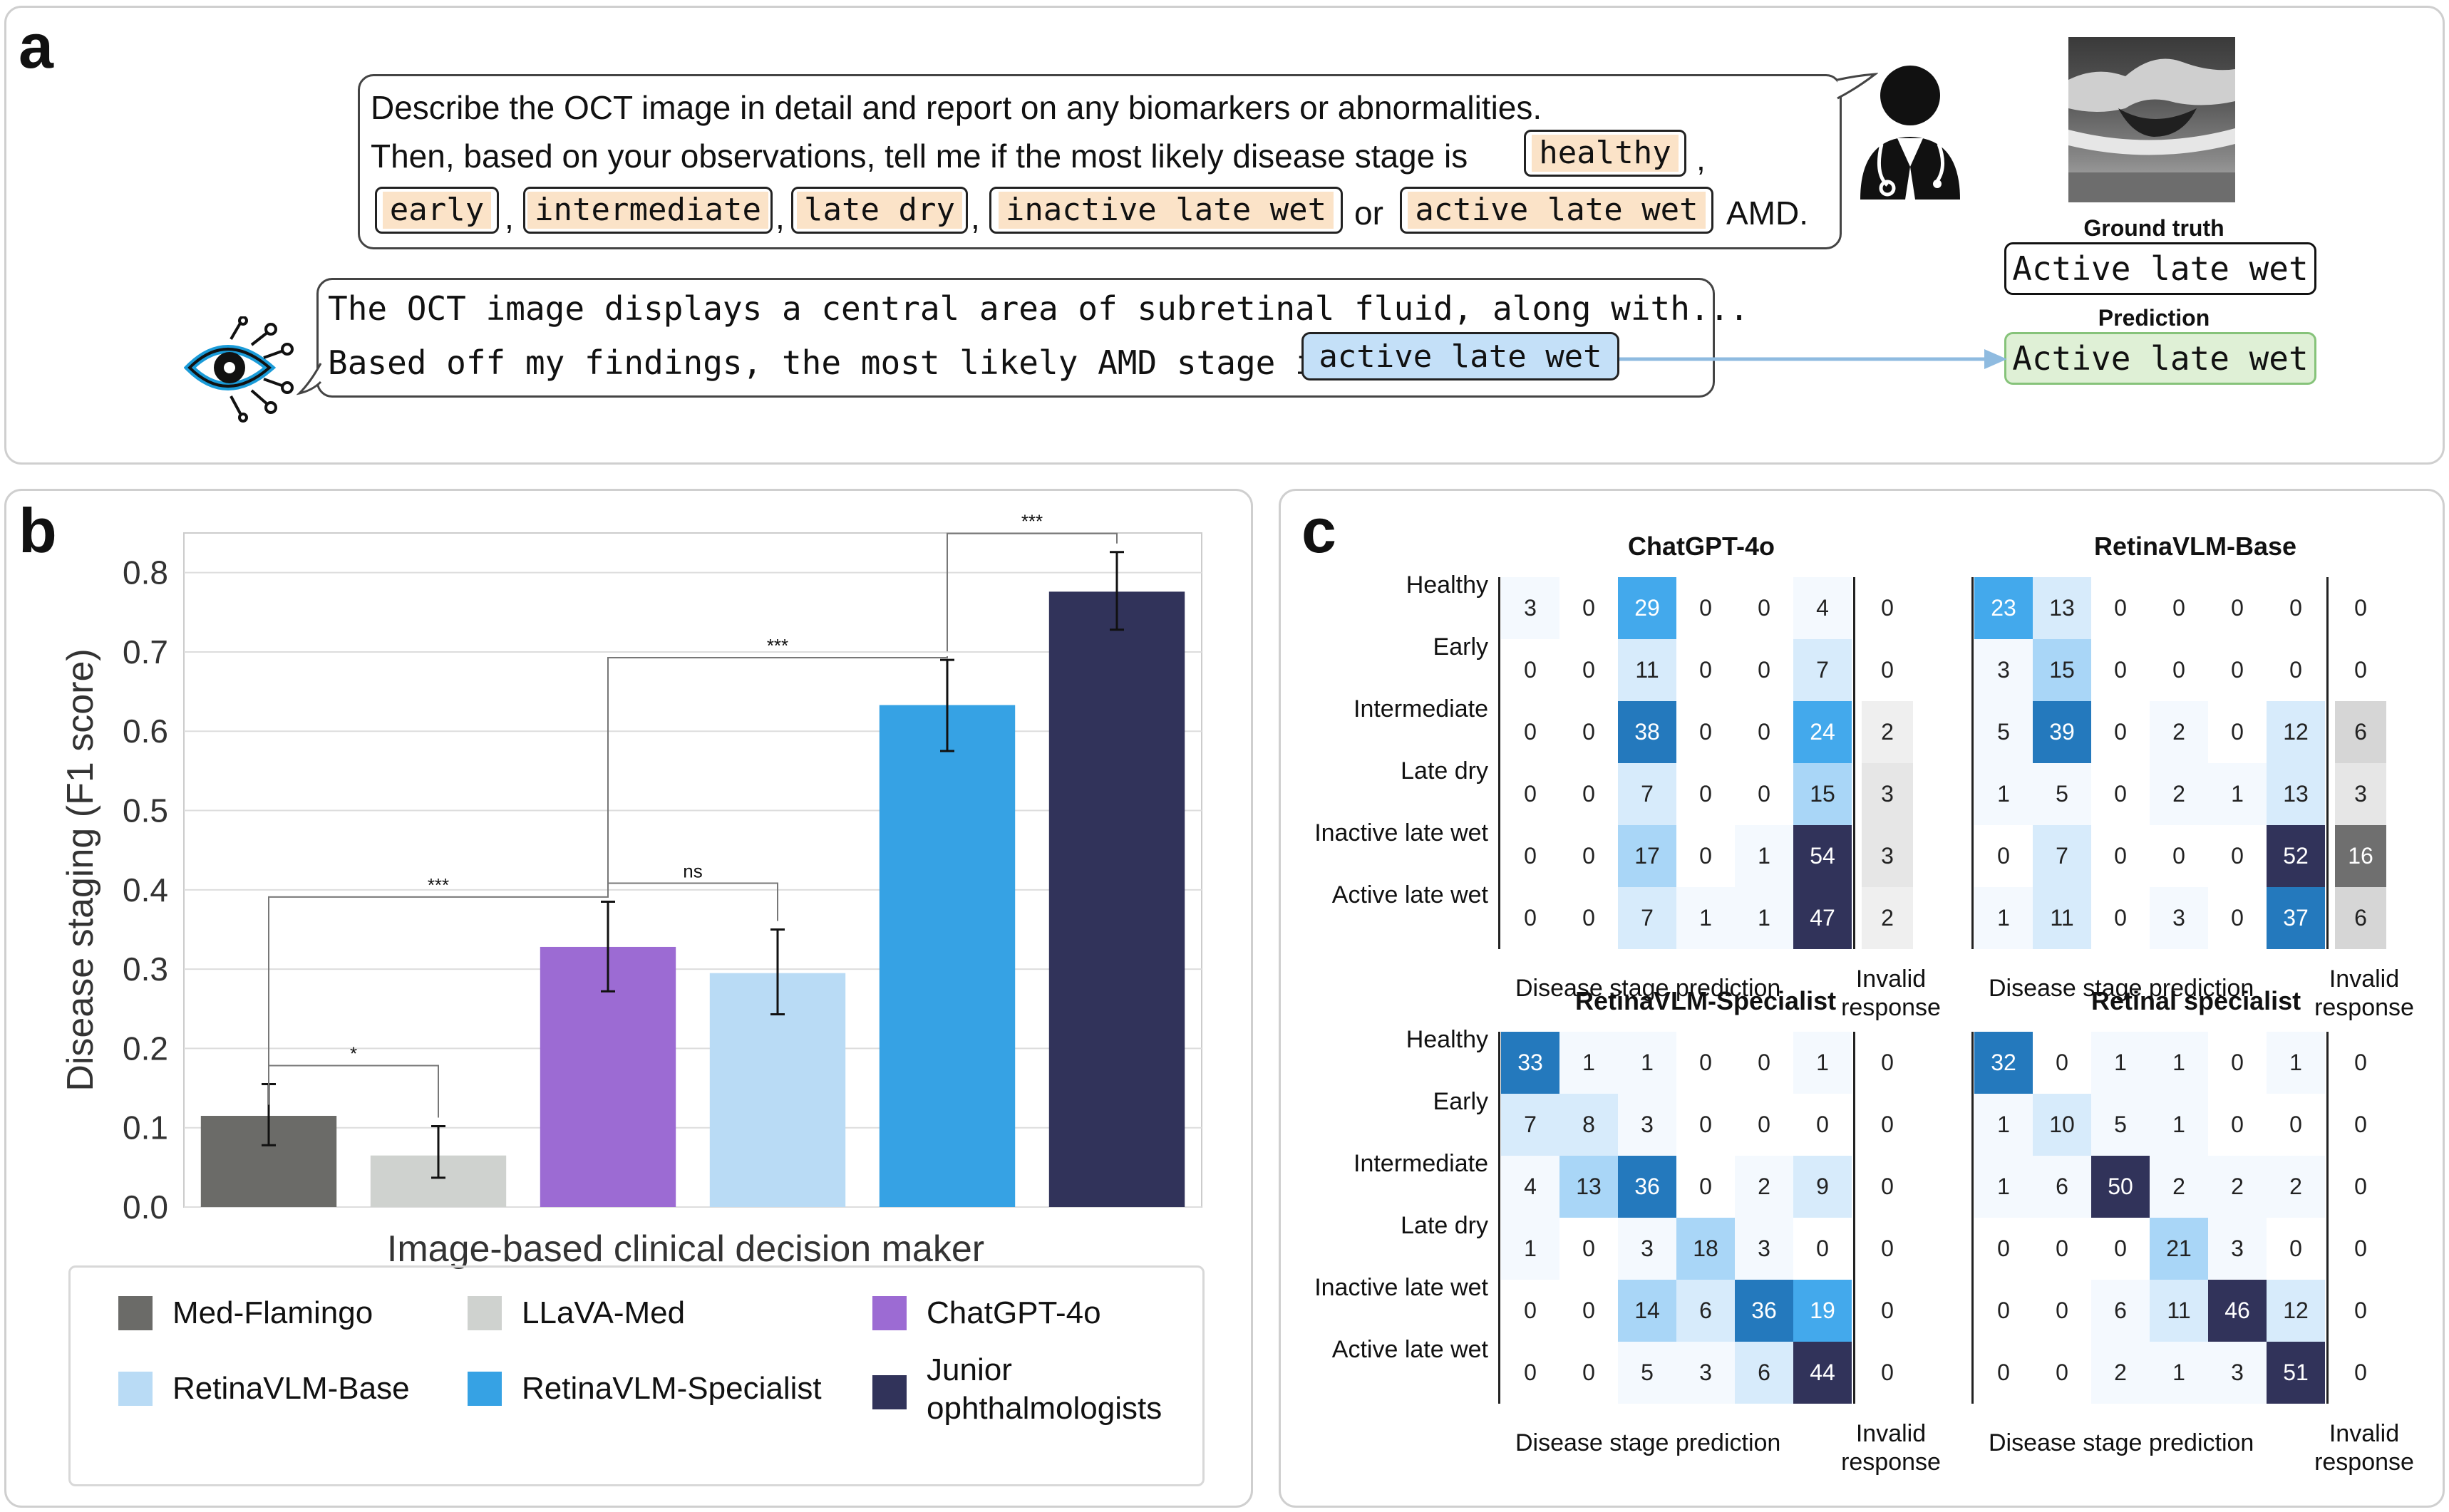 The width and height of the screenshot is (2449, 1512). I want to click on matrix-cell: 52, so click(2296, 856).